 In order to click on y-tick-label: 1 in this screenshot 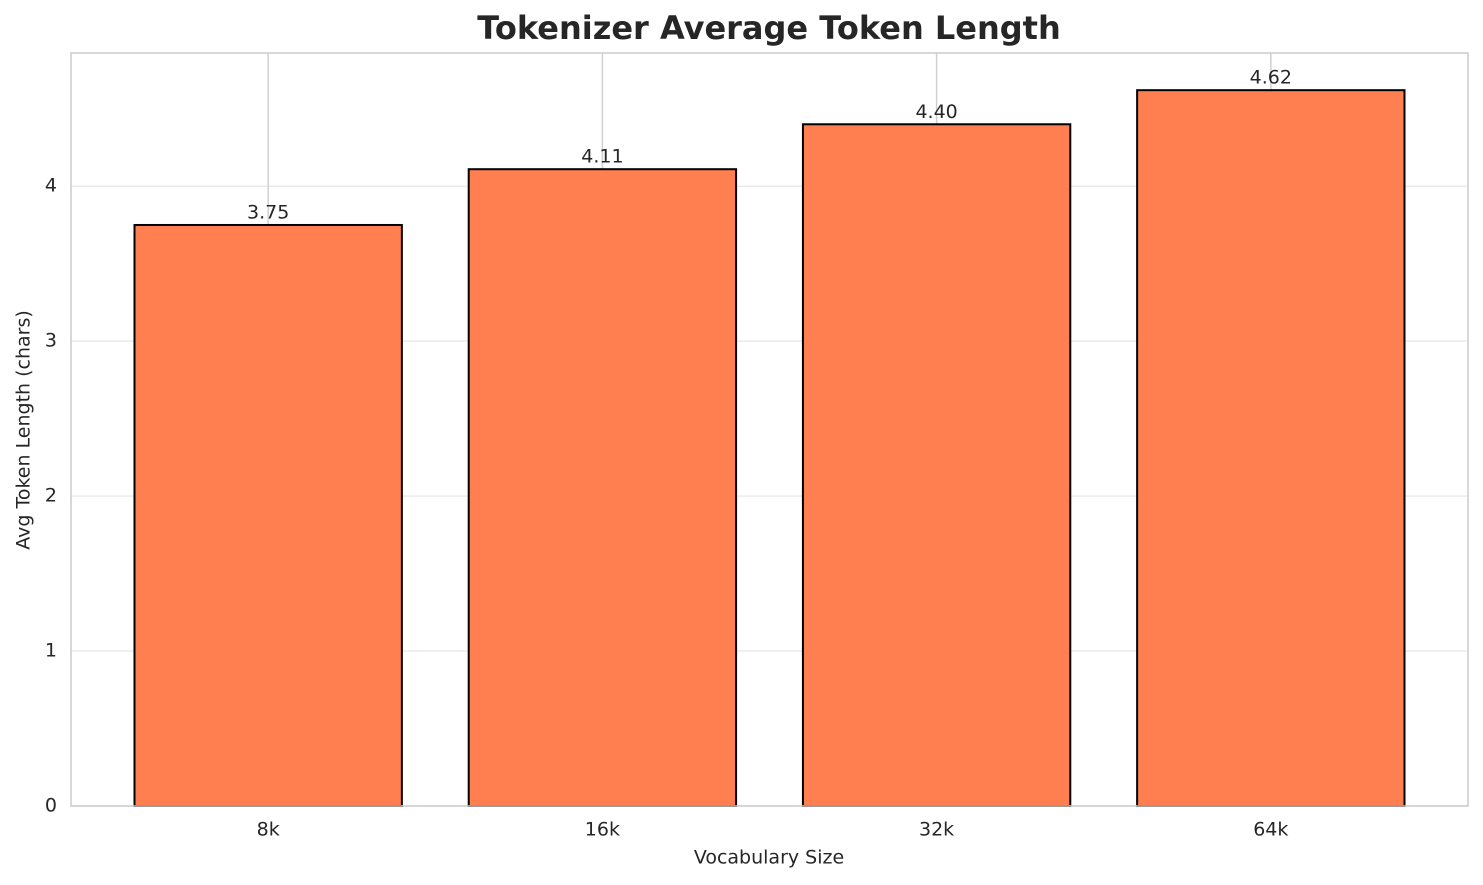, I will do `click(51, 651)`.